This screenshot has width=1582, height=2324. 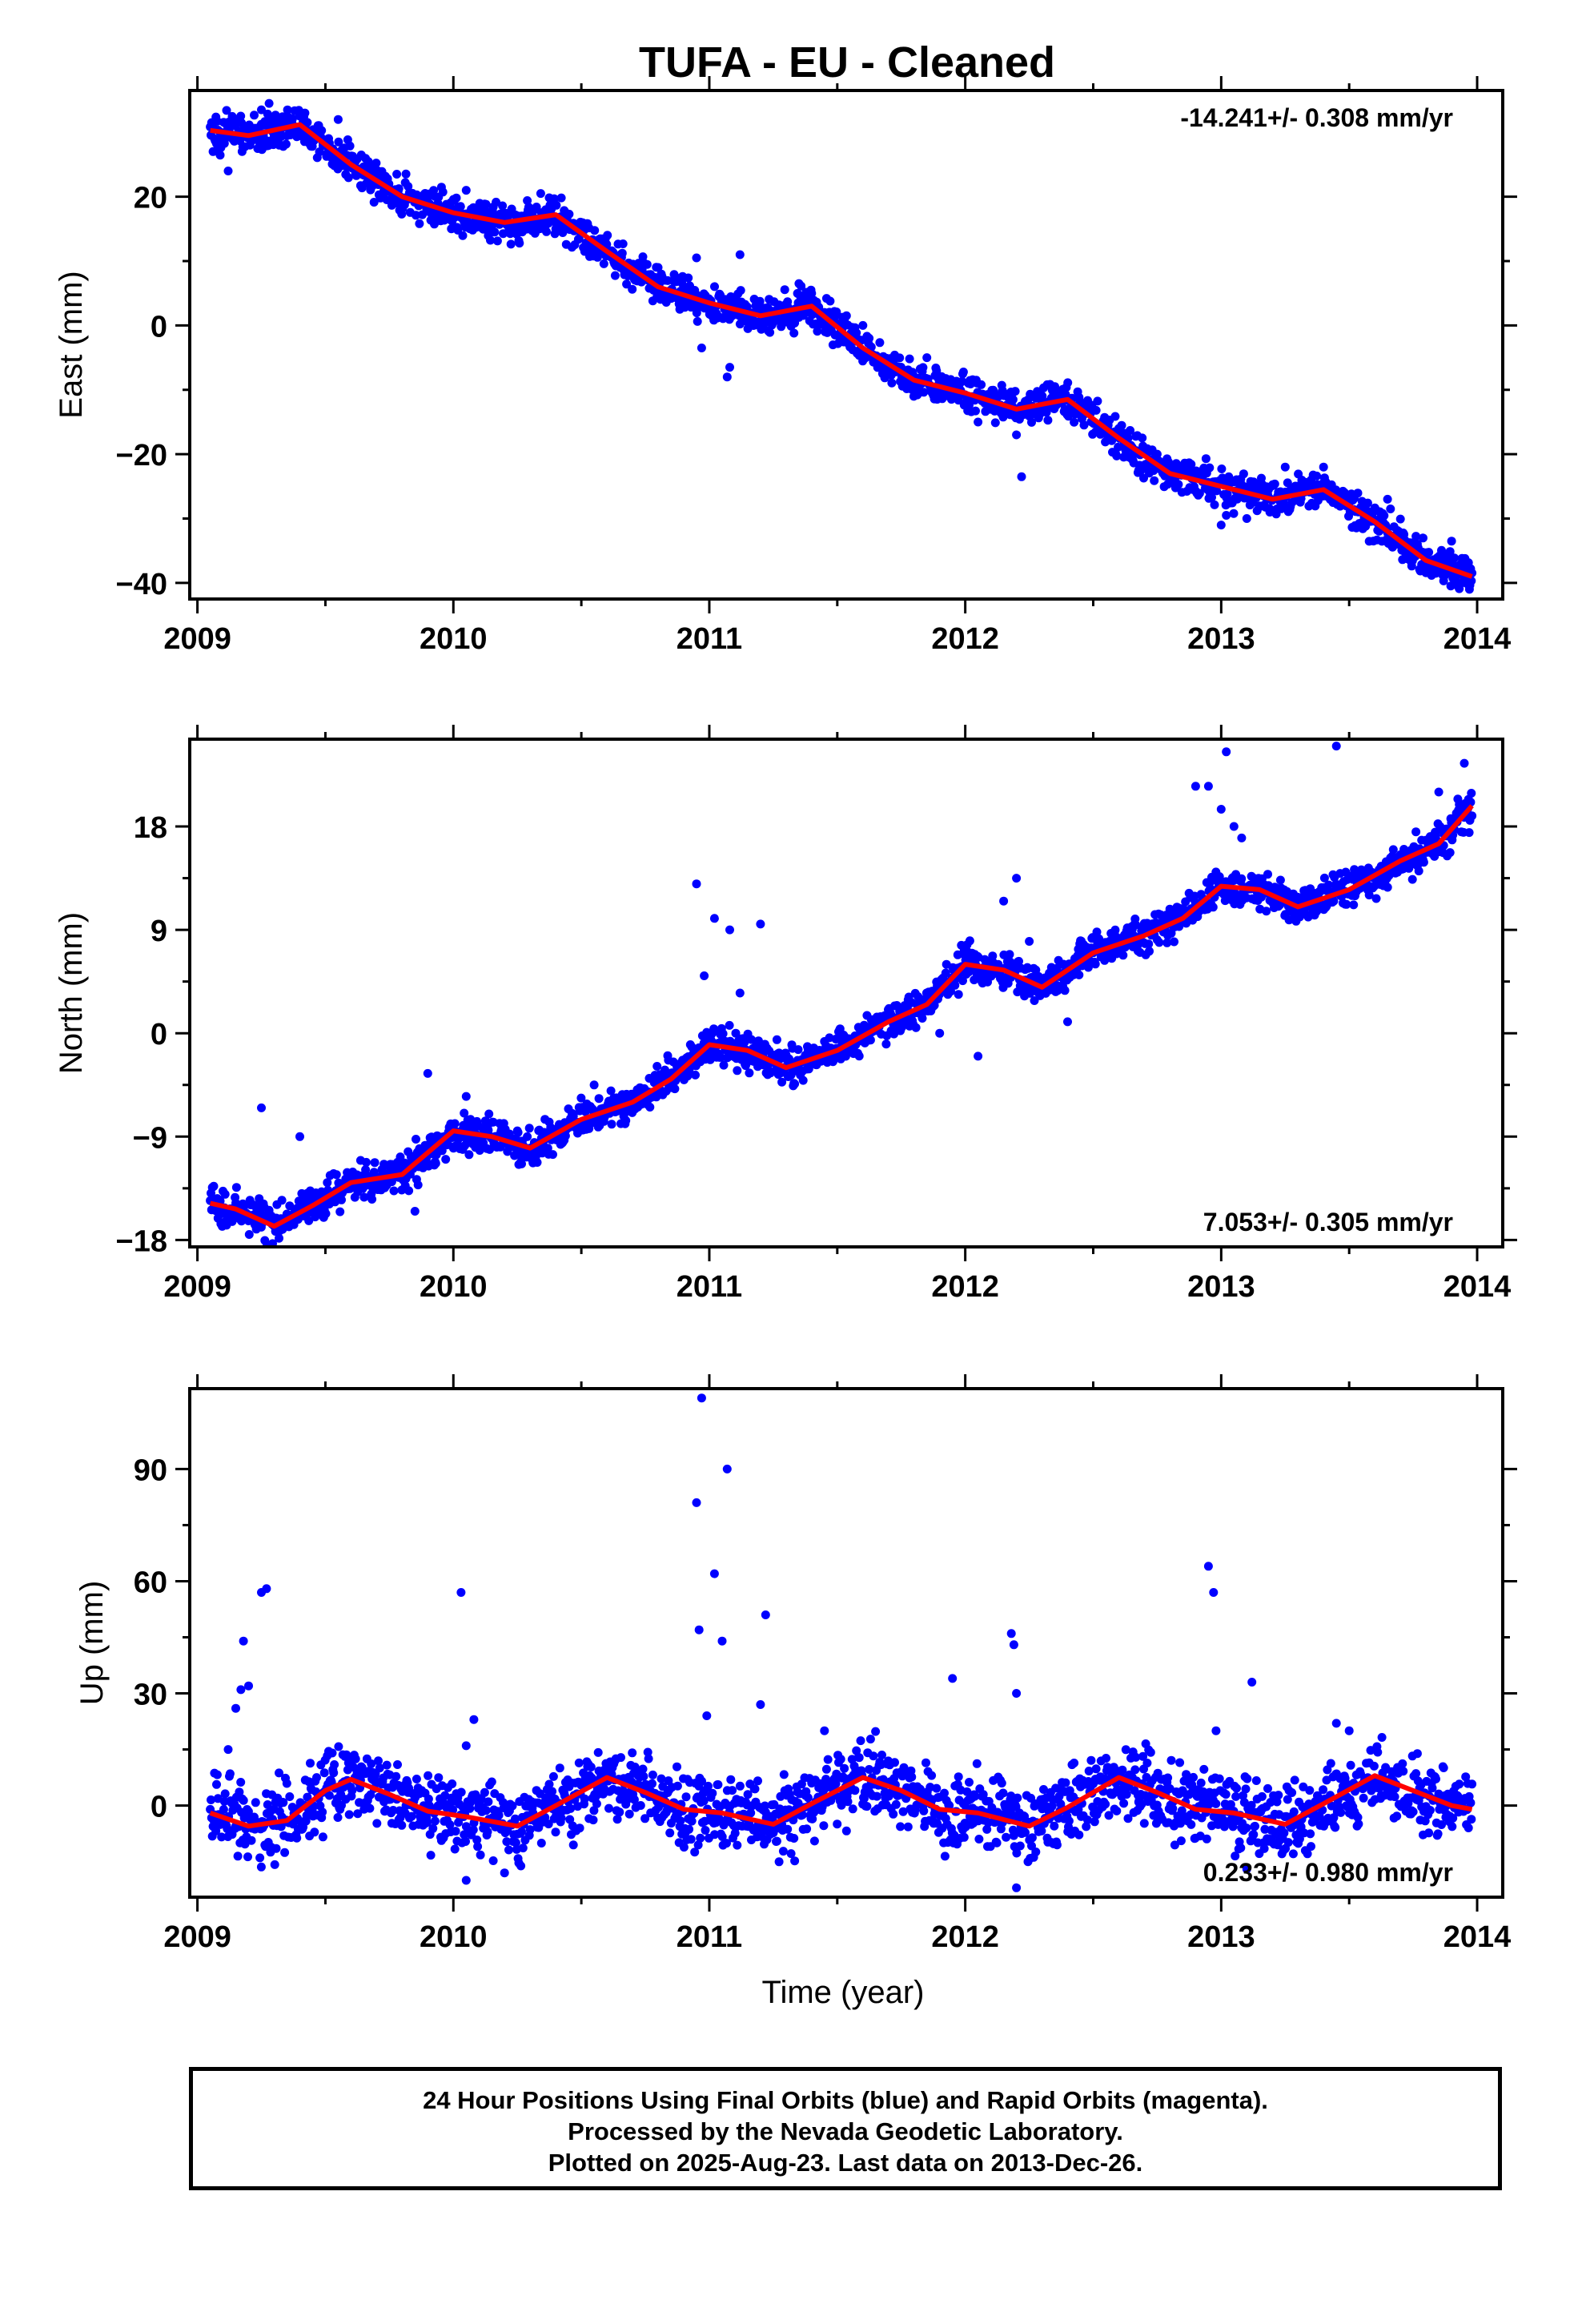 What do you see at coordinates (454, 1287) in the screenshot?
I see `x-tick-label: 2010` at bounding box center [454, 1287].